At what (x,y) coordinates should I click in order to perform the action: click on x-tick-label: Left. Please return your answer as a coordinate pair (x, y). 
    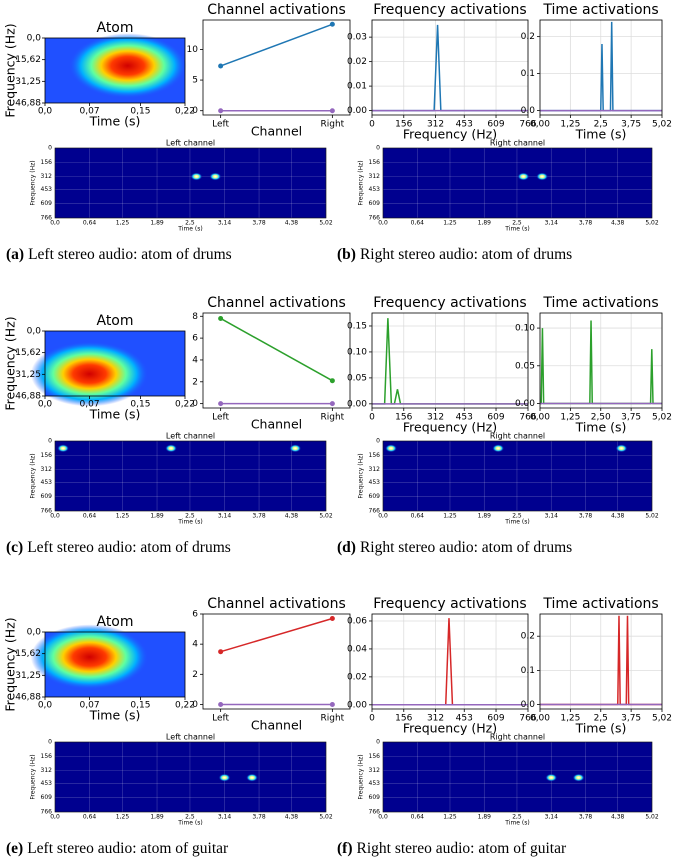
    Looking at the image, I should click on (220, 719).